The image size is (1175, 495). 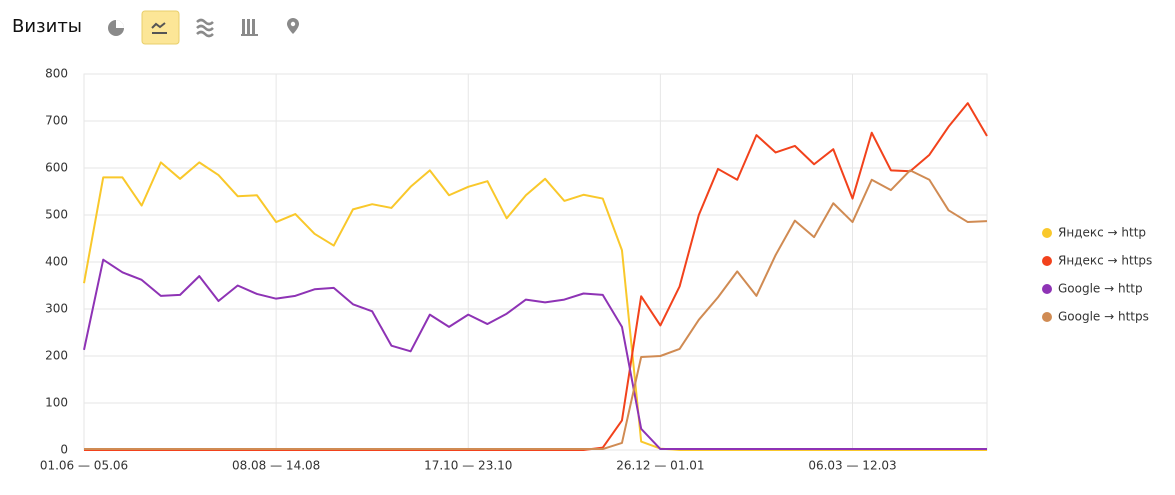 I want to click on legend-label: Google → https, so click(x=1103, y=317).